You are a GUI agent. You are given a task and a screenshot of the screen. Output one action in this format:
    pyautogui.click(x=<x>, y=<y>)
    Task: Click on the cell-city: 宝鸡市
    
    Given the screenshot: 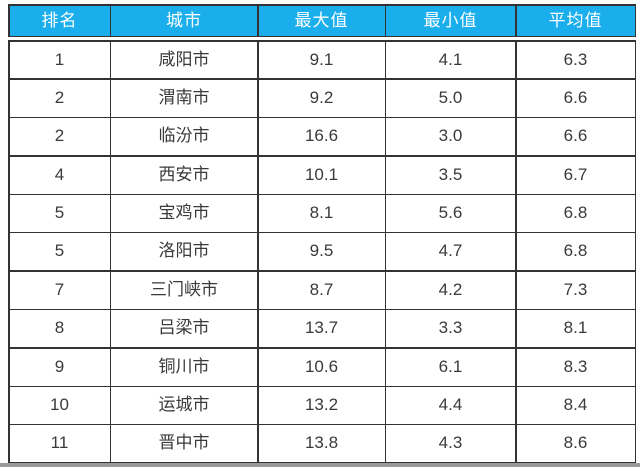 What is the action you would take?
    pyautogui.click(x=184, y=213)
    